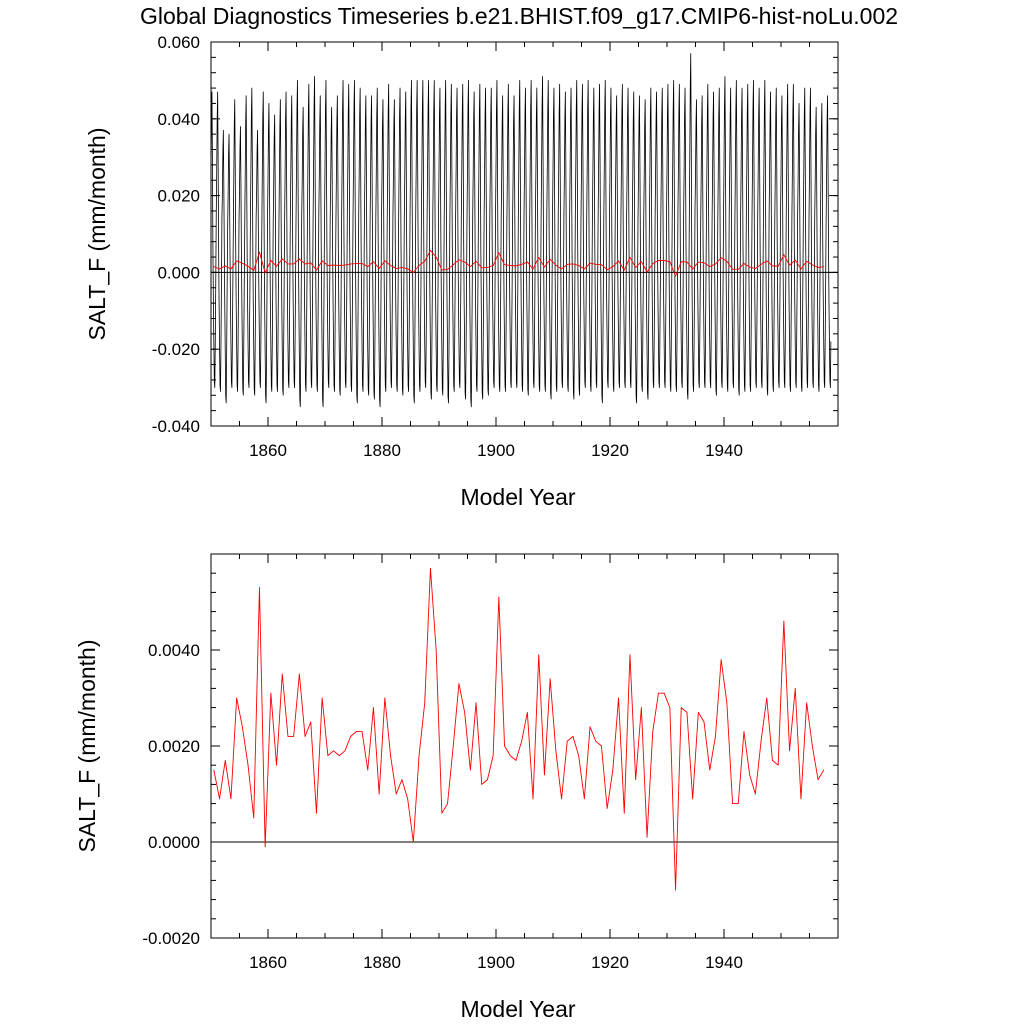 This screenshot has width=1024, height=1024. Describe the element at coordinates (382, 450) in the screenshot. I see `top-x-tick-label: 1880` at that location.